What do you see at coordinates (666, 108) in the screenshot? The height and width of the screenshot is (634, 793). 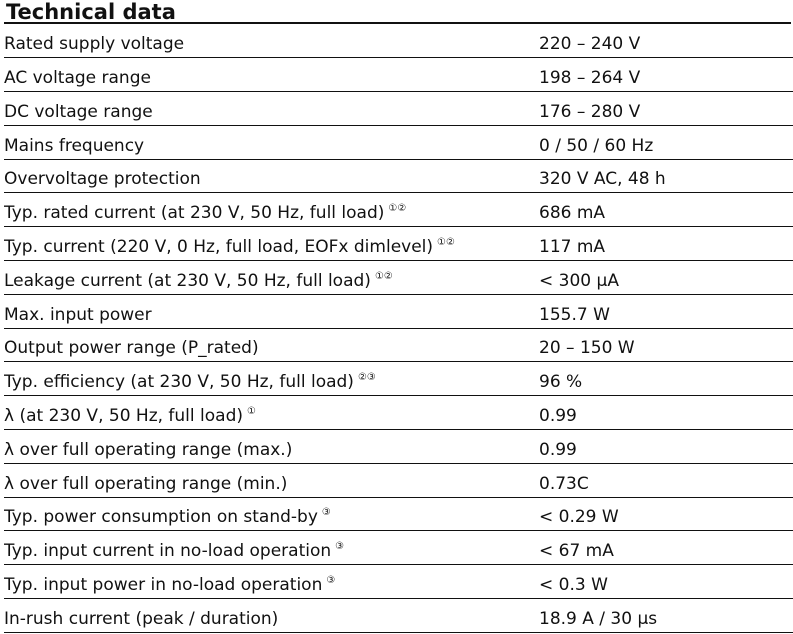 I see `value-cell: 176 – 280 V` at bounding box center [666, 108].